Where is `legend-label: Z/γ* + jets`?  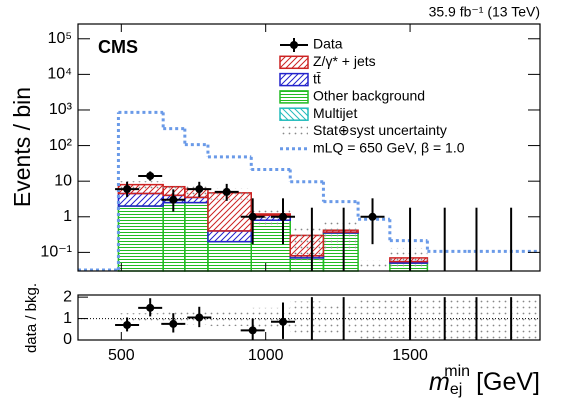 legend-label: Z/γ* + jets is located at coordinates (344, 61).